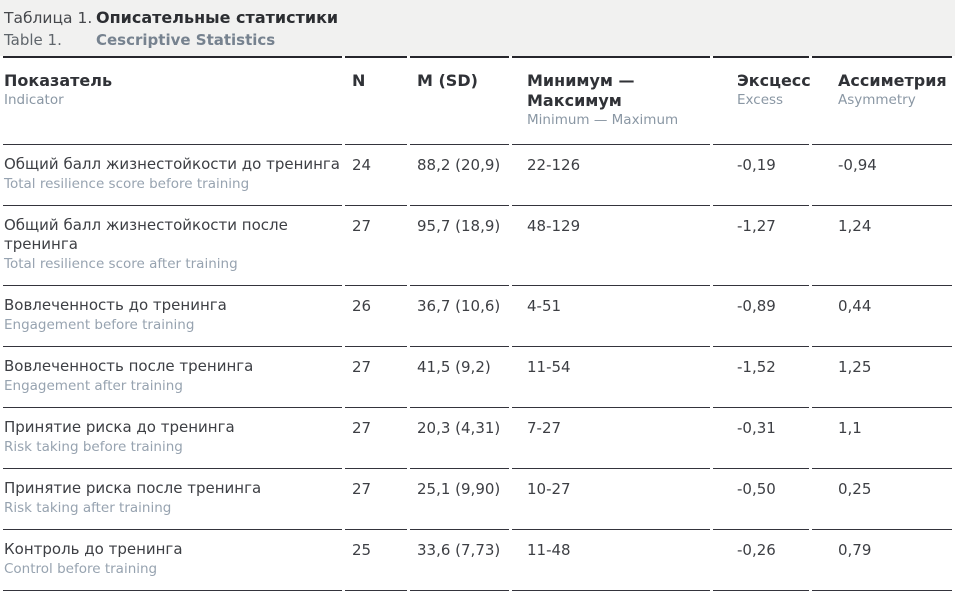 This screenshot has width=955, height=600. Describe the element at coordinates (459, 316) in the screenshot. I see `m-sd-cell: 36,7 (10,6)` at that location.